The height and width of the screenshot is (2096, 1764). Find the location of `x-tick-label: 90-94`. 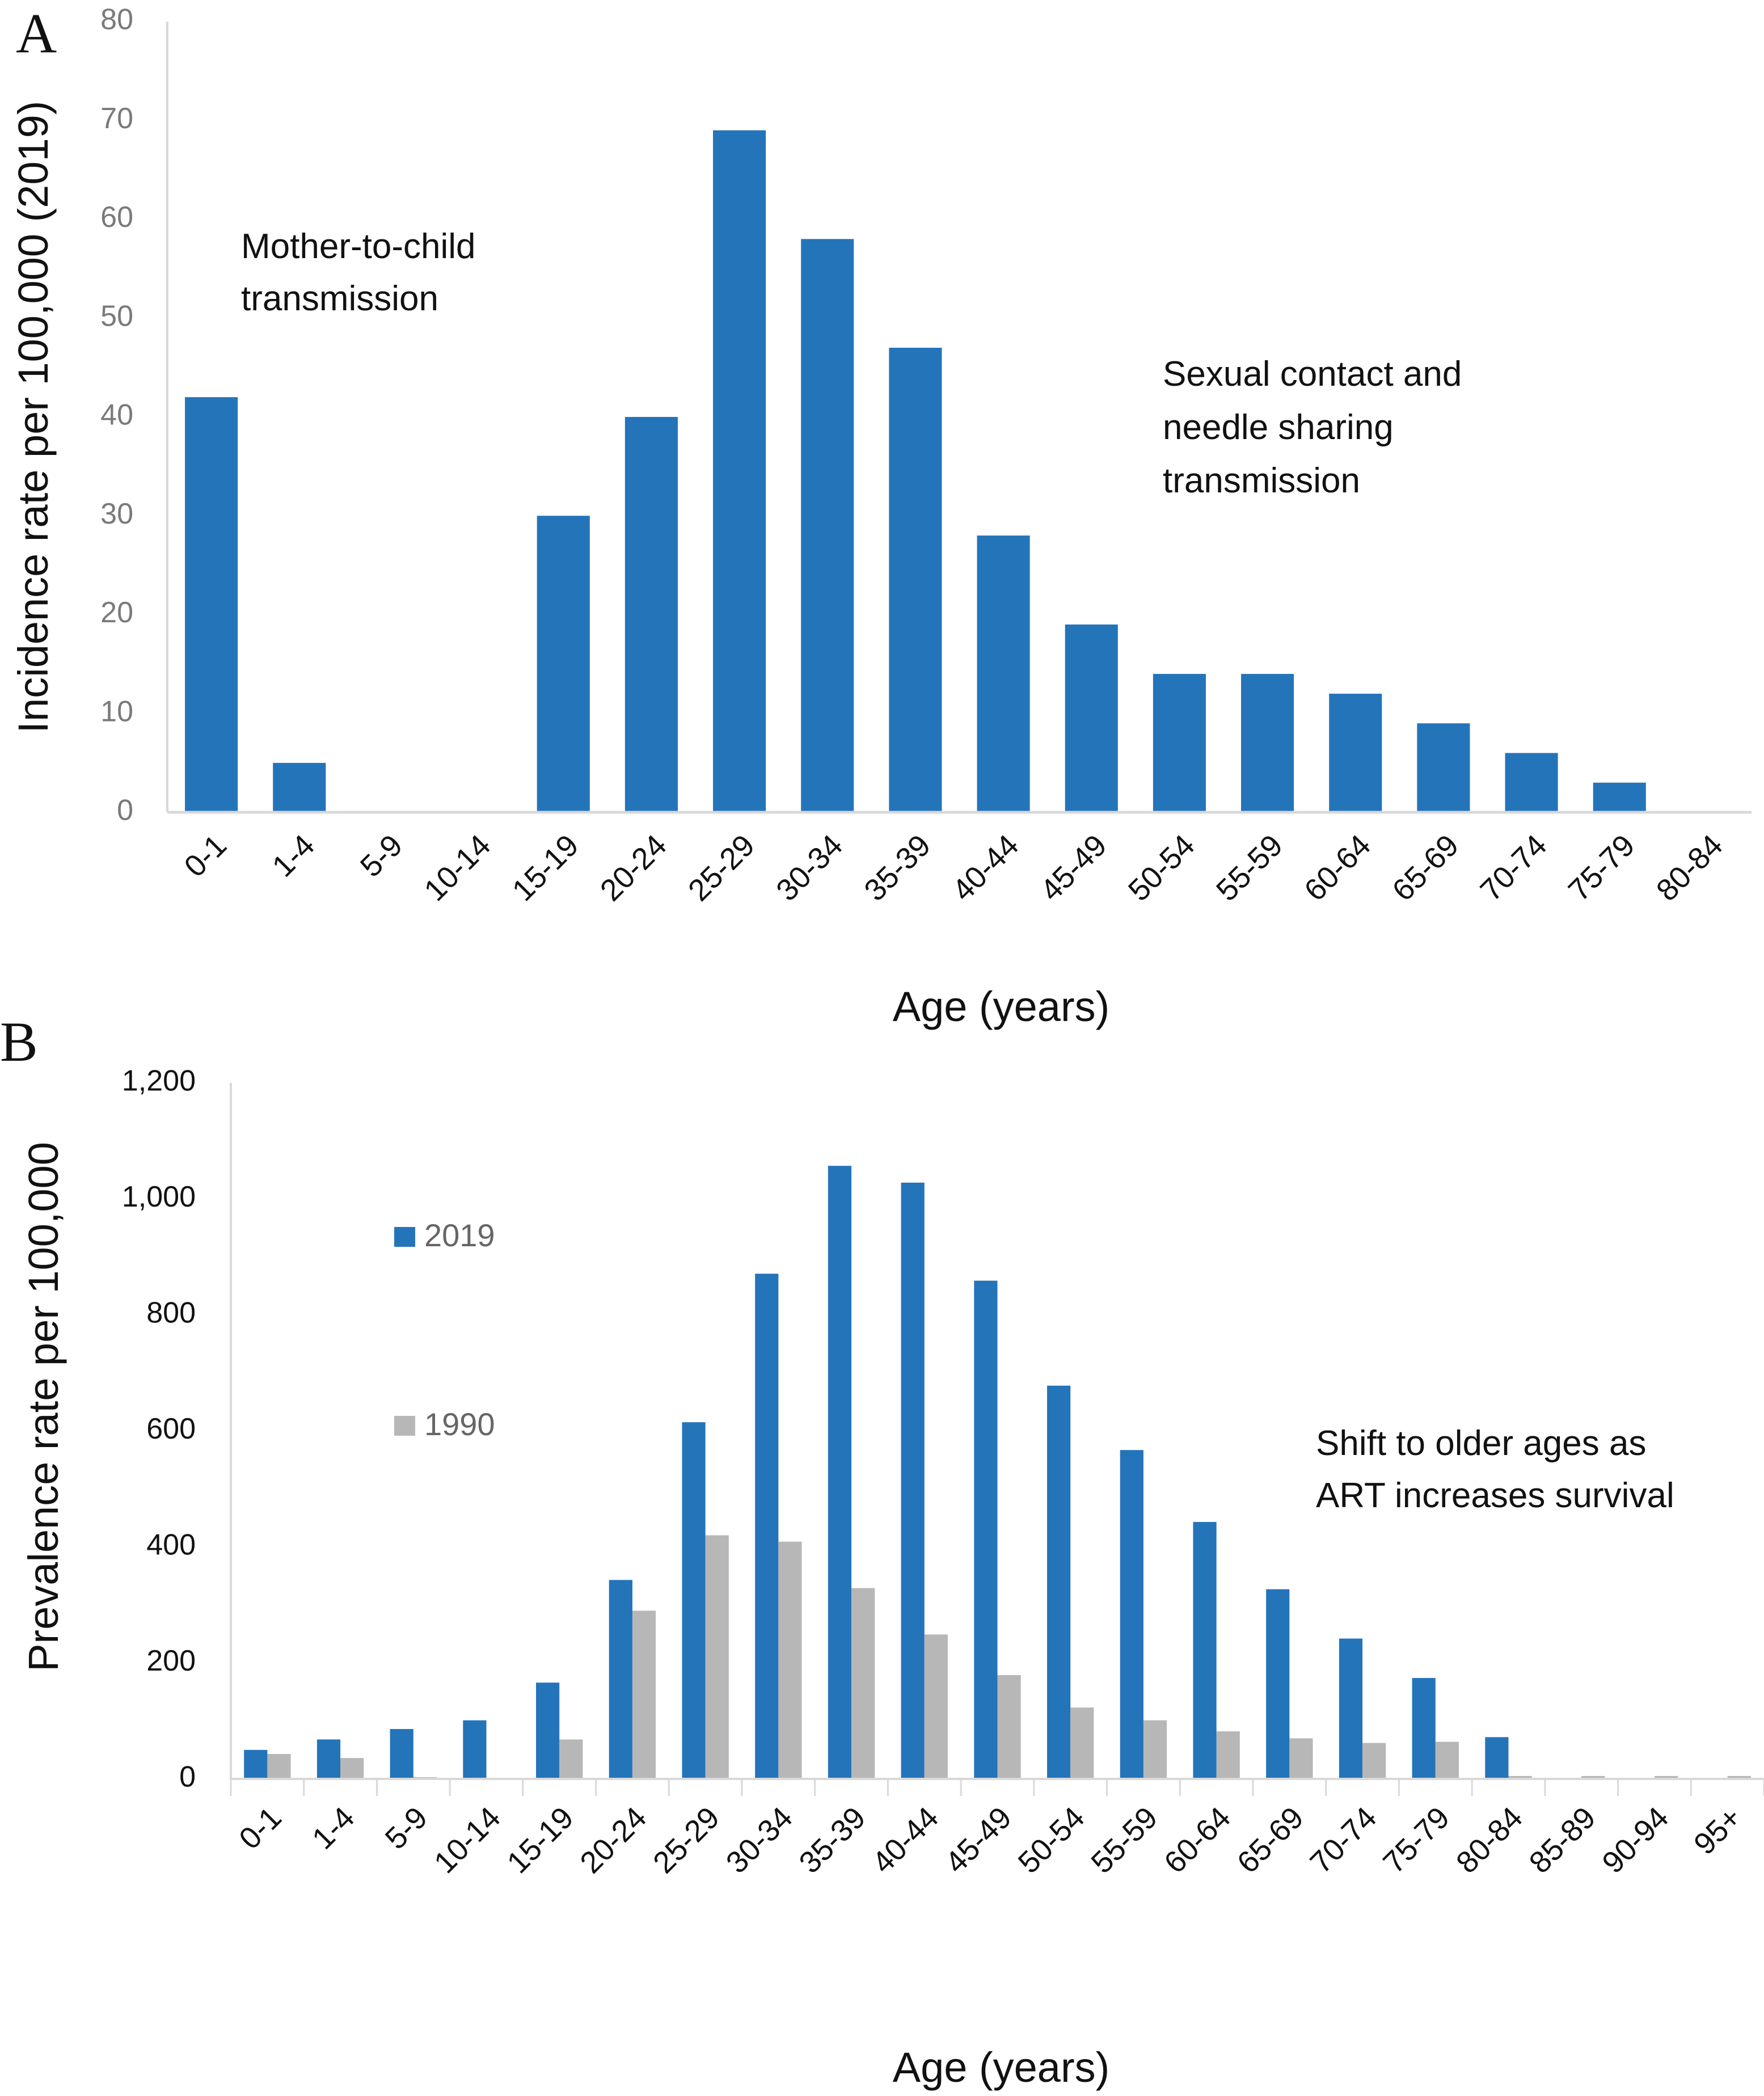

x-tick-label: 90-94 is located at coordinates (1635, 1840).